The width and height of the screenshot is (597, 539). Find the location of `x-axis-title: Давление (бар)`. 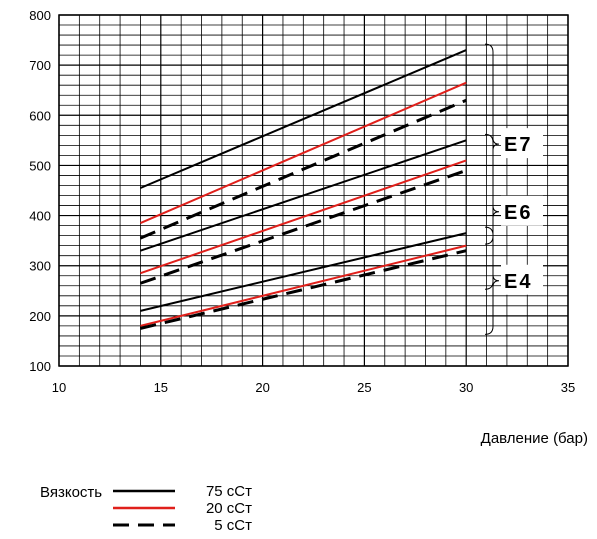

x-axis-title: Давление (бар) is located at coordinates (534, 438).